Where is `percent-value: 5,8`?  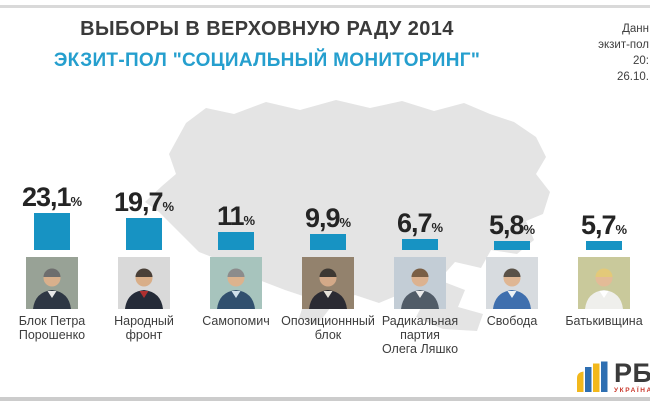
percent-value: 5,8 is located at coordinates (506, 225).